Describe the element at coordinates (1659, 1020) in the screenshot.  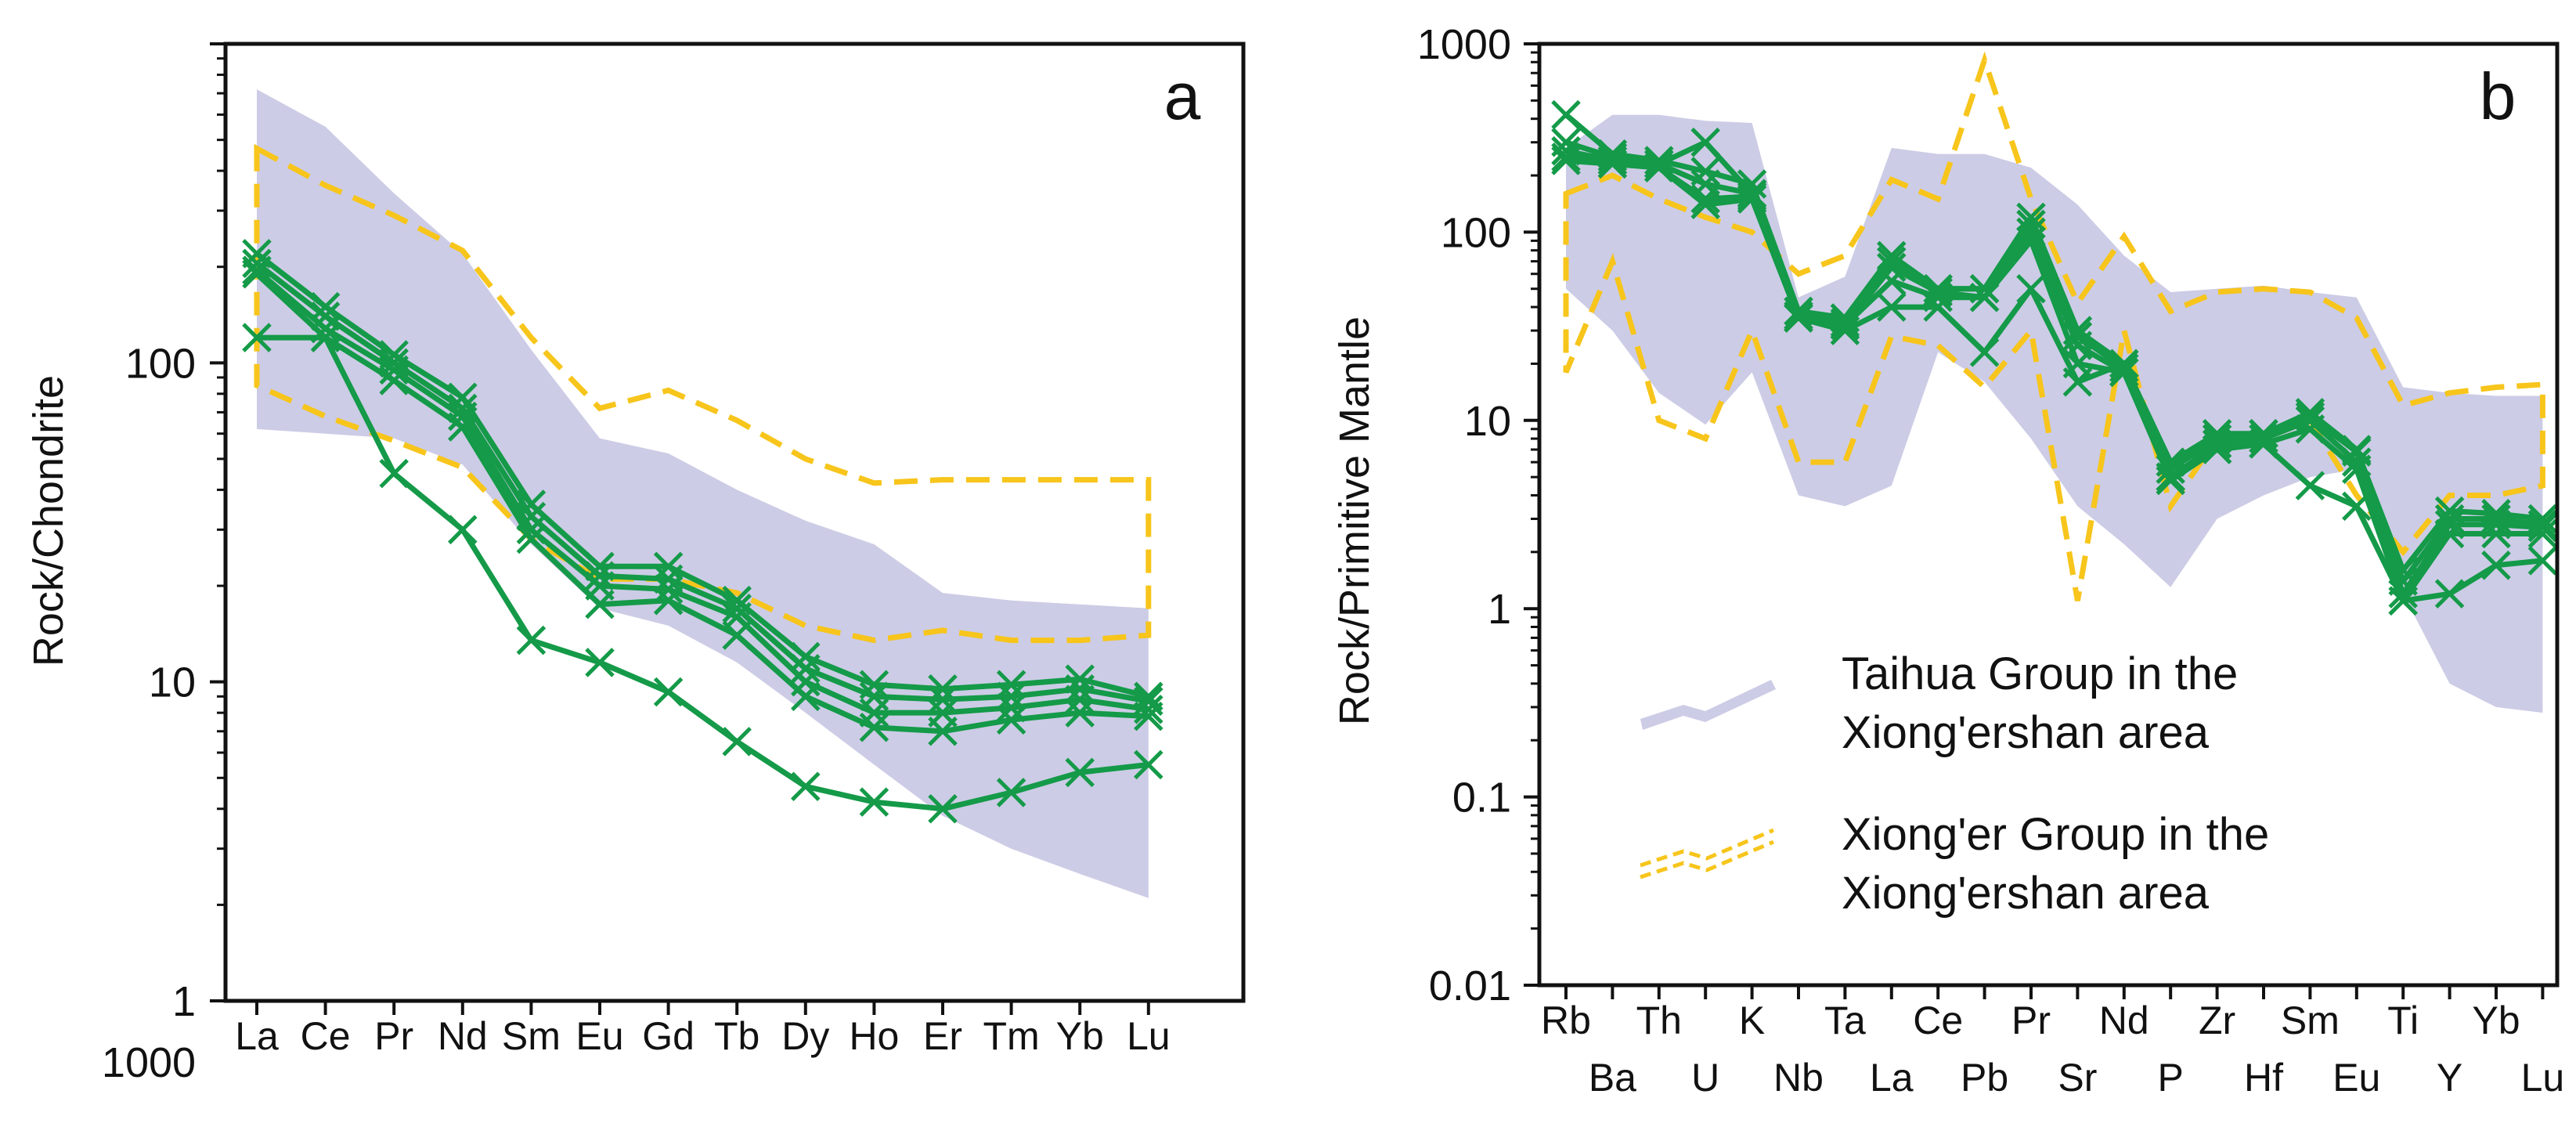
I see `xtick-label-b-Th: Th` at that location.